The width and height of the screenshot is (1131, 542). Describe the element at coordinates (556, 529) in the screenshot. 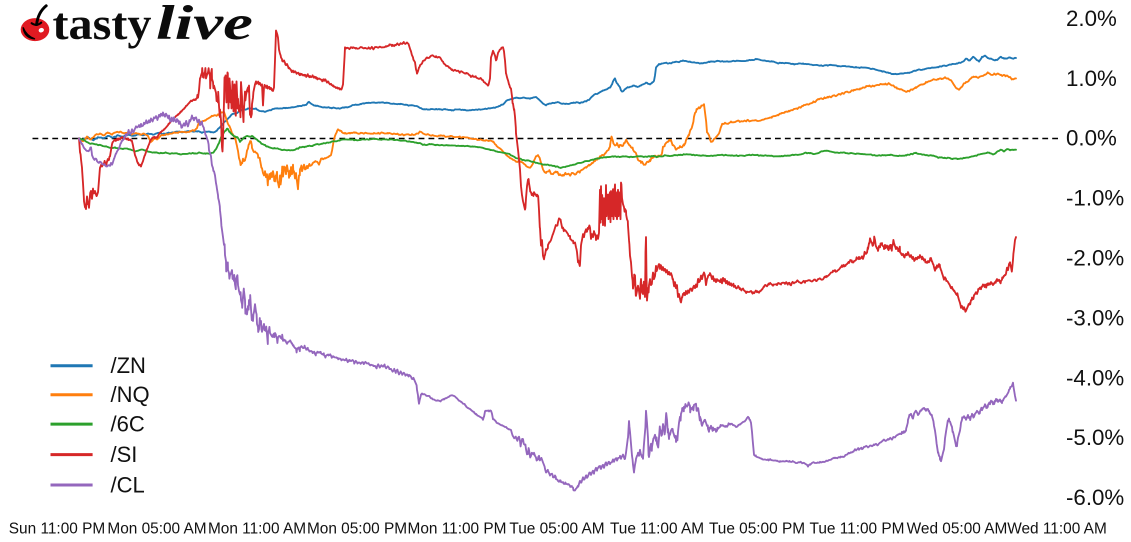

I see `svg-text: Tue 05:00 AM` at that location.